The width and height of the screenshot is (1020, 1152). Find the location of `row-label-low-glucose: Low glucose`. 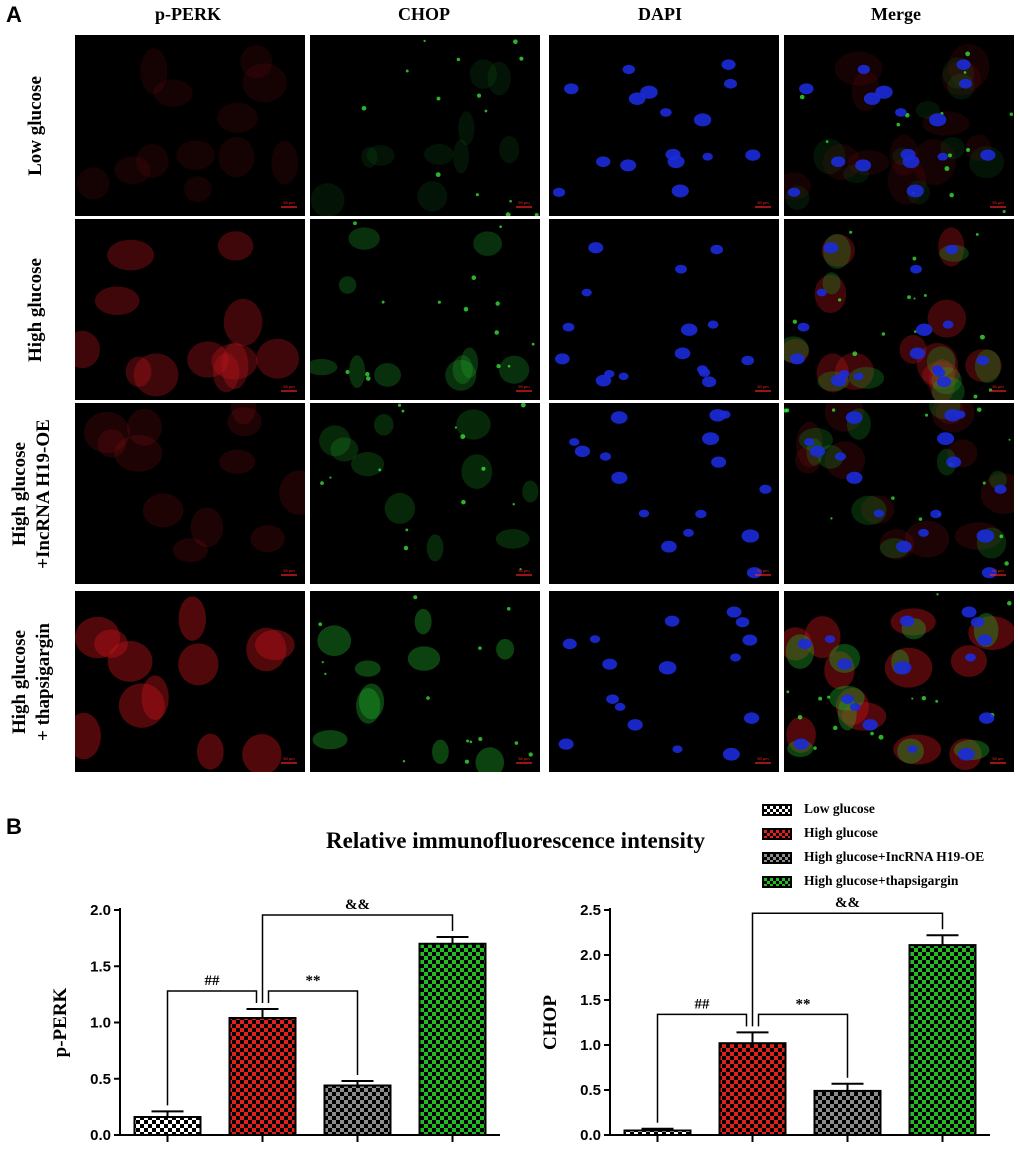

row-label-low-glucose: Low glucose is located at coordinates (35, 126).